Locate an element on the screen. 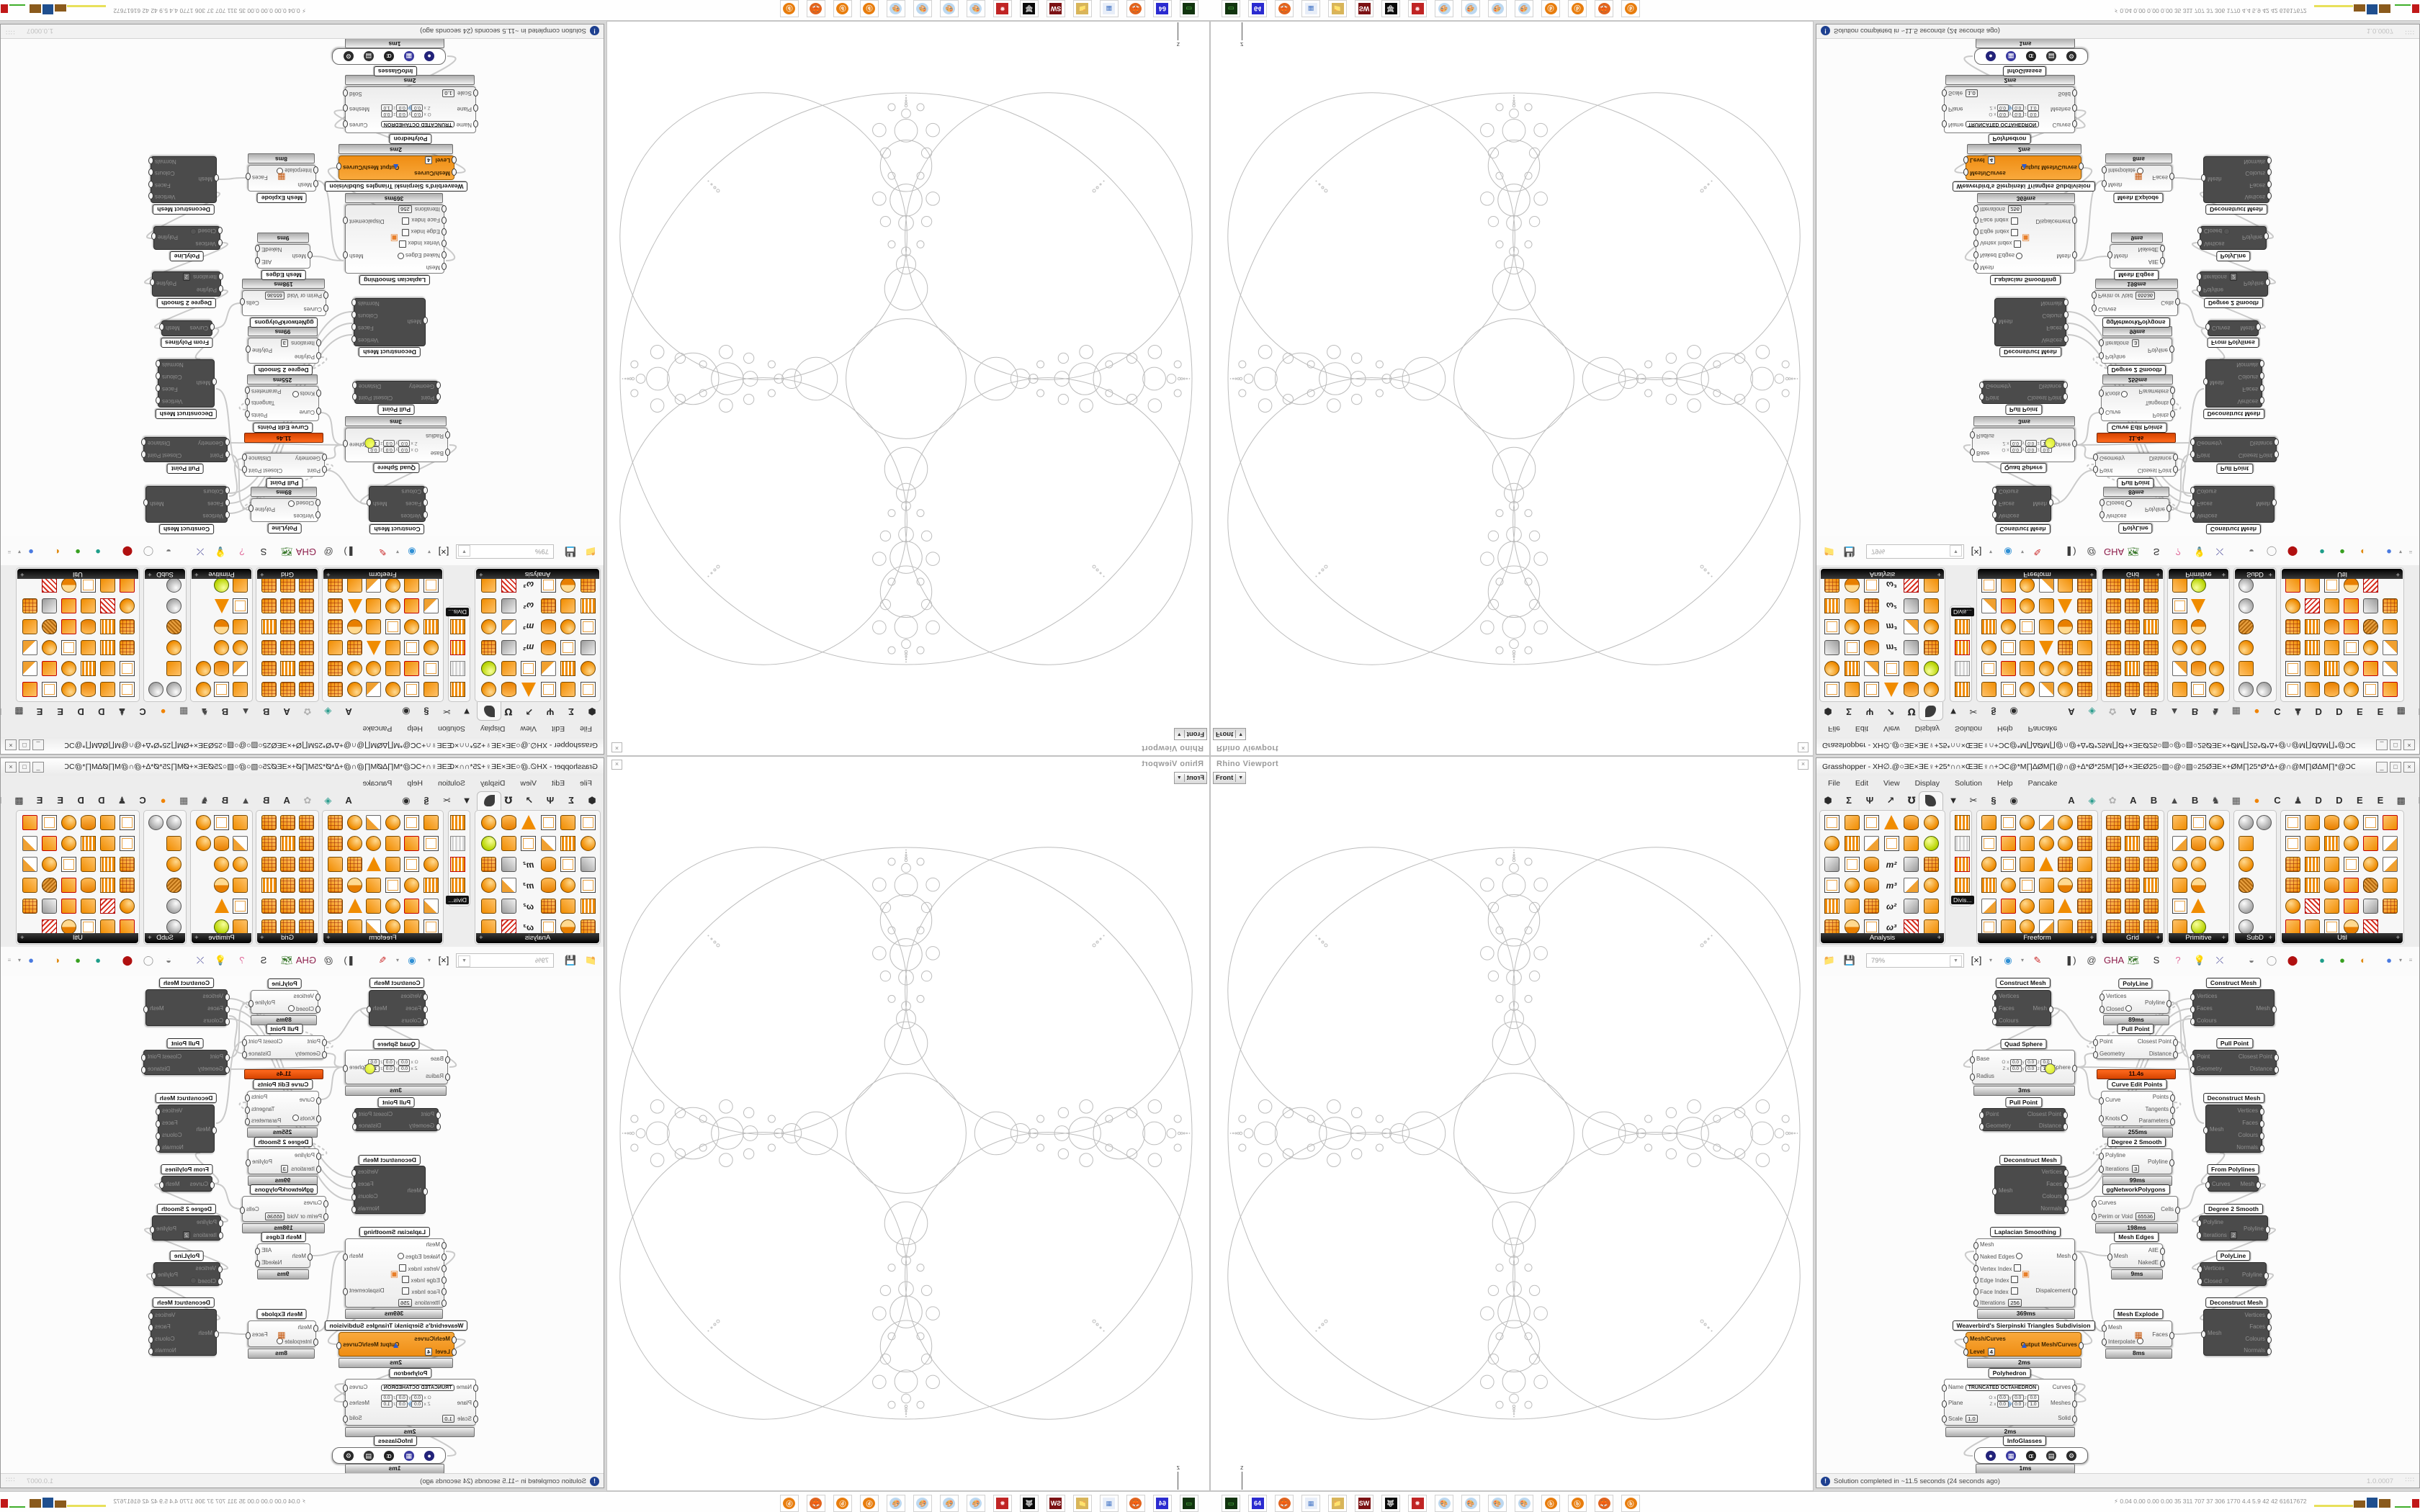  close-icon: × is located at coordinates (616, 765).